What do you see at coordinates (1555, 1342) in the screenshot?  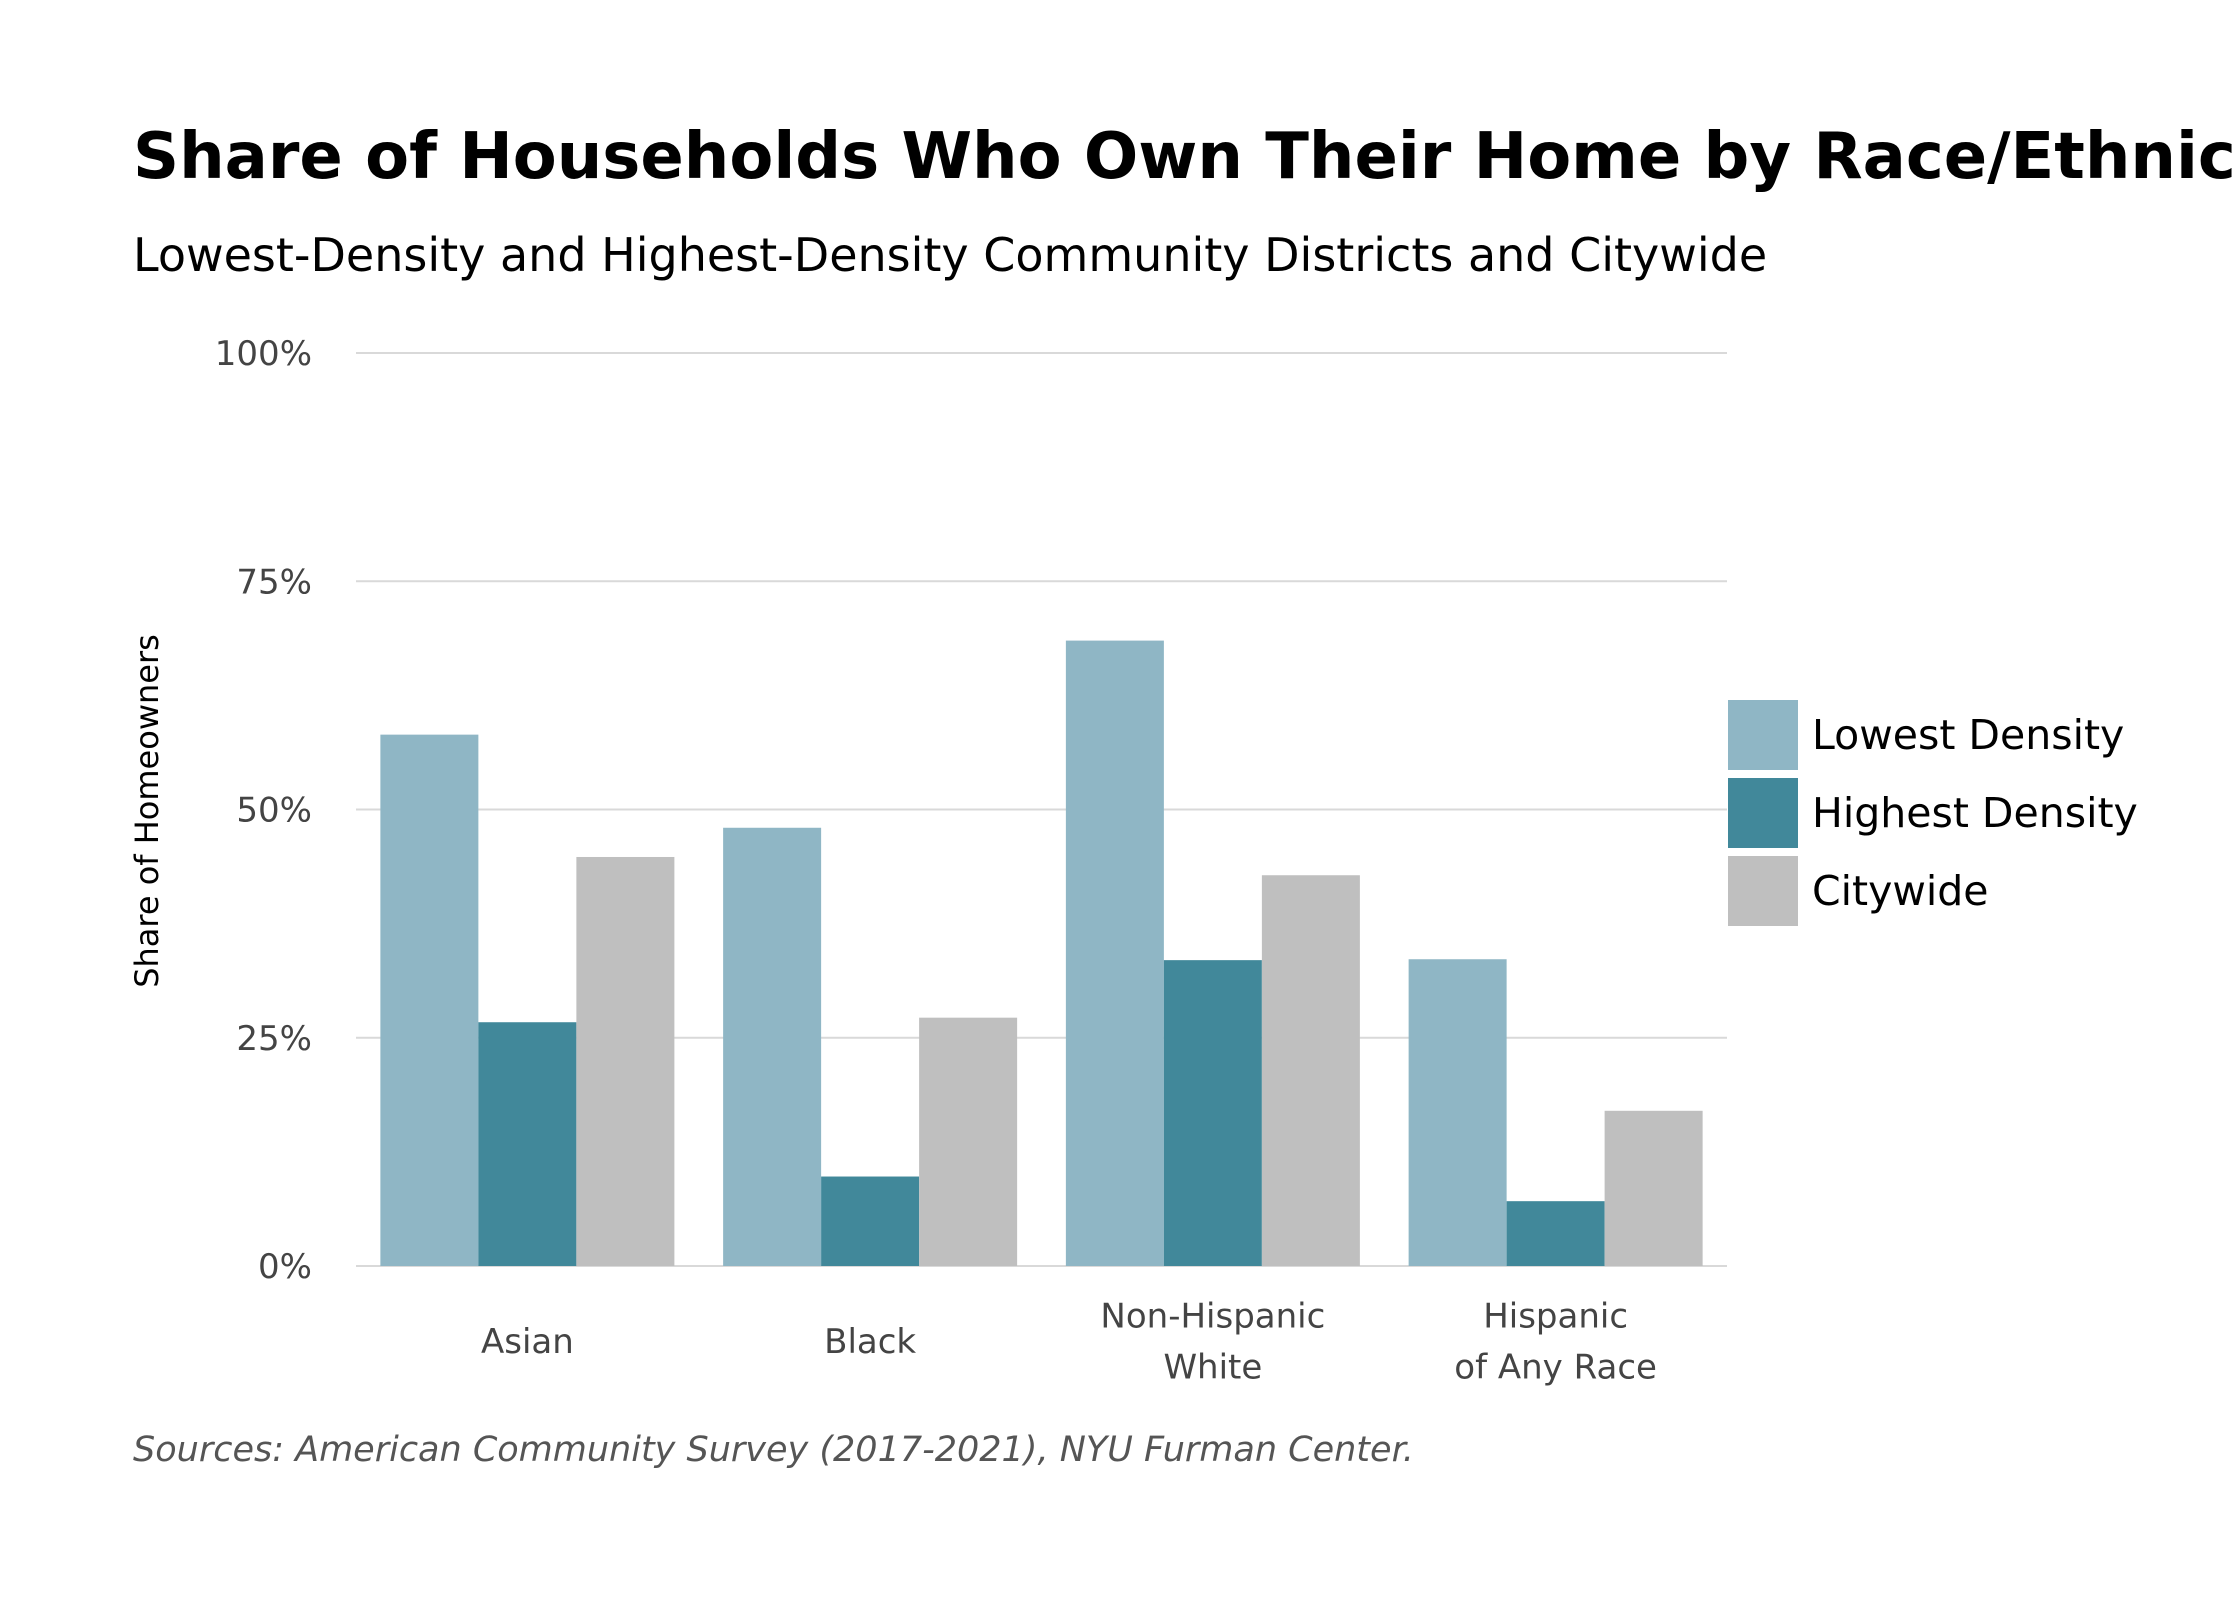 I see `category-label: Hispanic of Any Race` at bounding box center [1555, 1342].